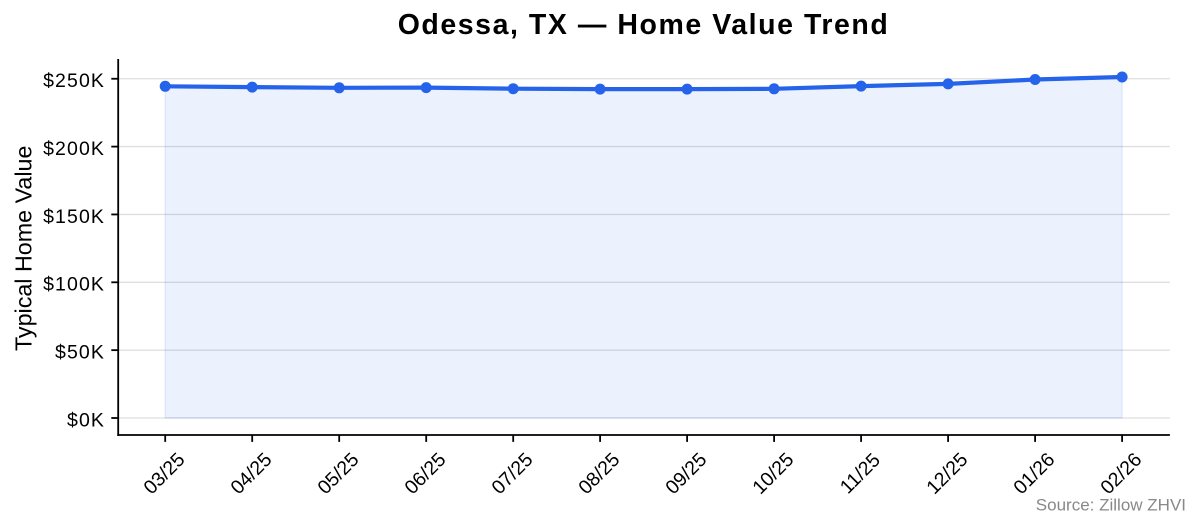 This screenshot has height=529, width=1194. Describe the element at coordinates (80, 353) in the screenshot. I see `svg-text: $50K` at that location.